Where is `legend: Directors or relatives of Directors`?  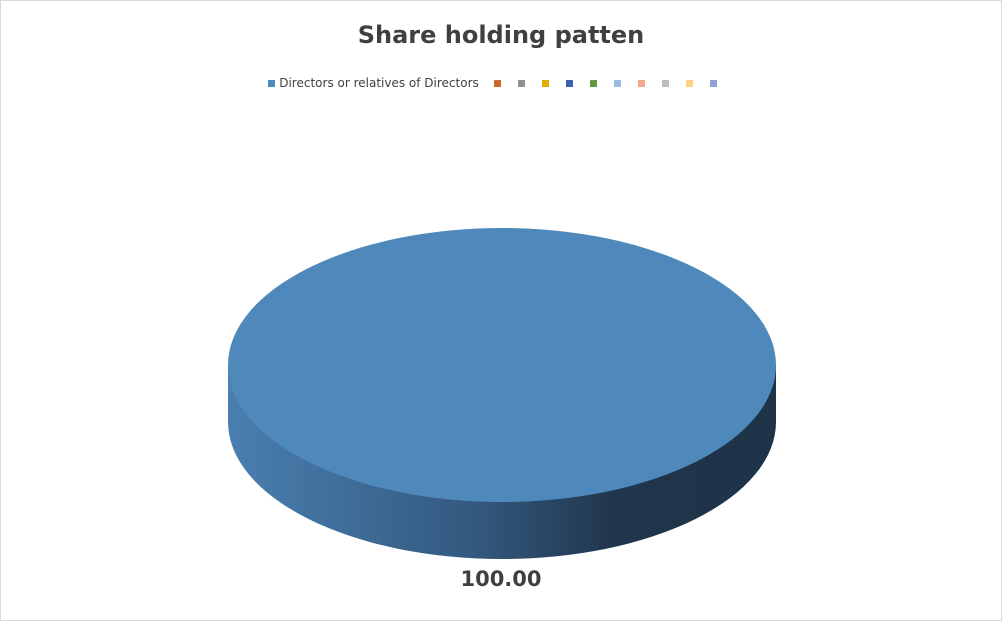 legend: Directors or relatives of Directors is located at coordinates (501, 83).